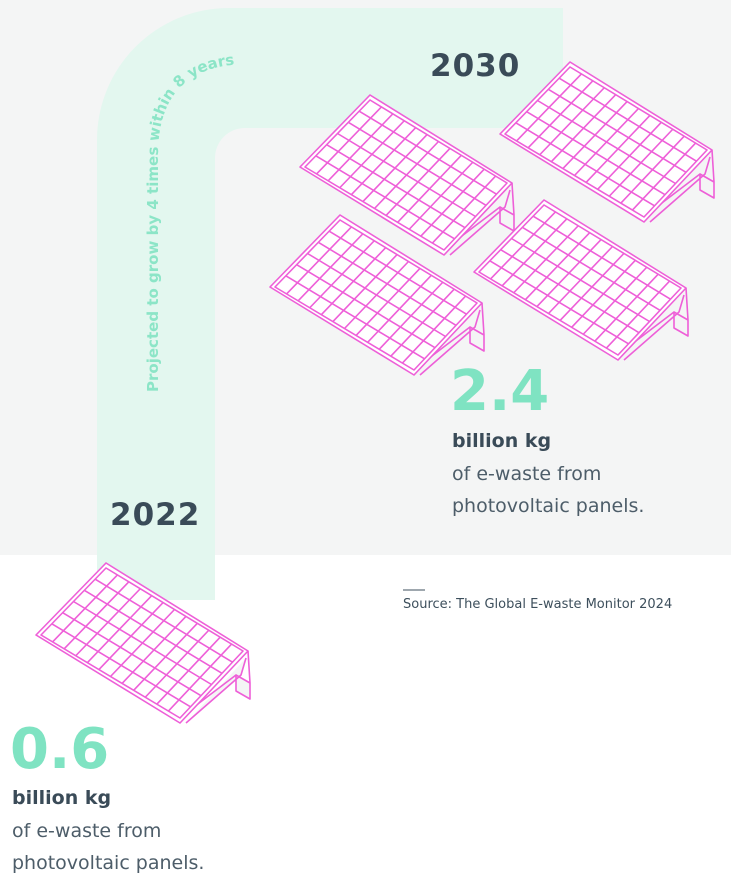  Describe the element at coordinates (500, 391) in the screenshot. I see `stat-value: 2.4` at that location.